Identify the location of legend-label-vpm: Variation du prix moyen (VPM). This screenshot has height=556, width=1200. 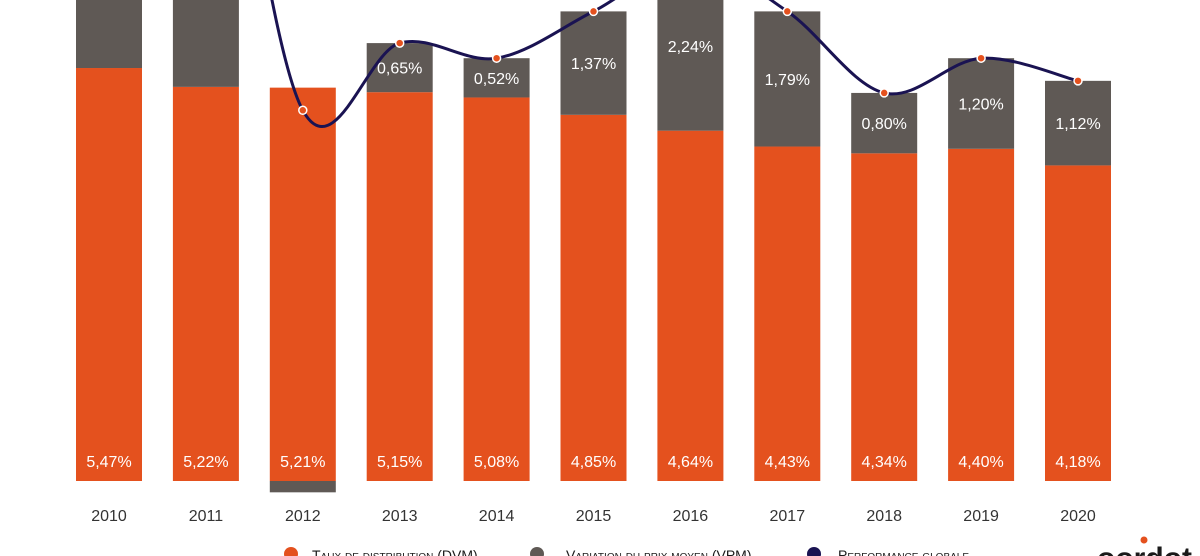
(659, 551).